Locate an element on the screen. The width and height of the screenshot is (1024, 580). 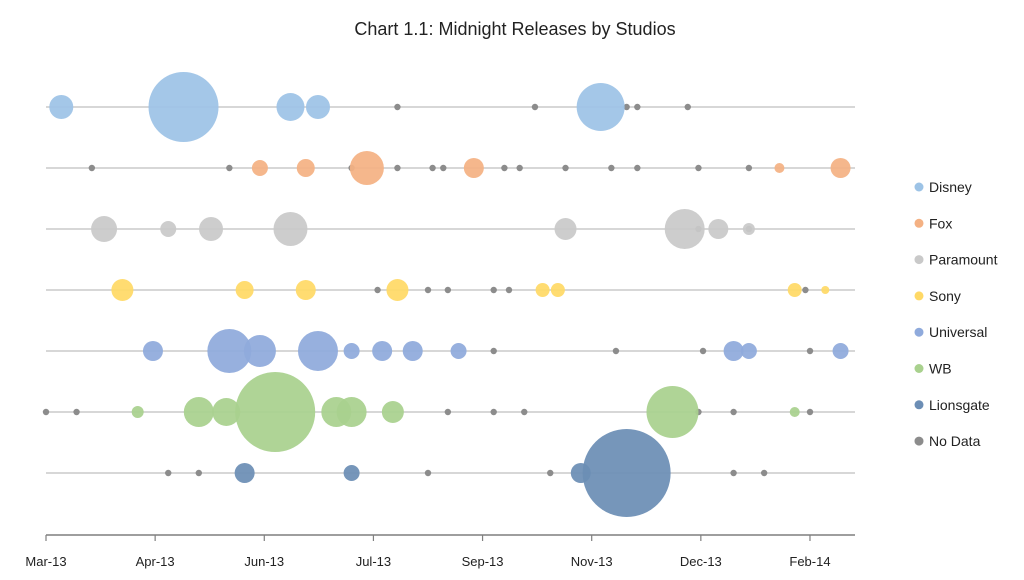
legend-marker-lionsgate is located at coordinates (919, 405).